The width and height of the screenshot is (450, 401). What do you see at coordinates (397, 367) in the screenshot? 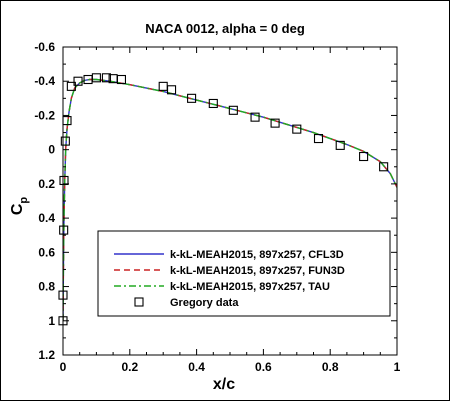
I see `x-tick-label: 1` at bounding box center [397, 367].